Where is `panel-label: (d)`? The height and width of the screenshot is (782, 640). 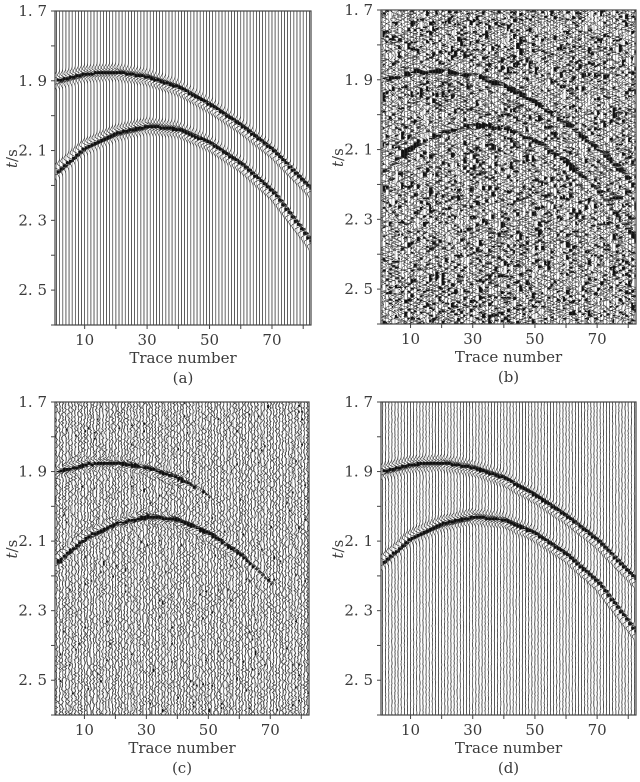 panel-label: (d) is located at coordinates (508, 768).